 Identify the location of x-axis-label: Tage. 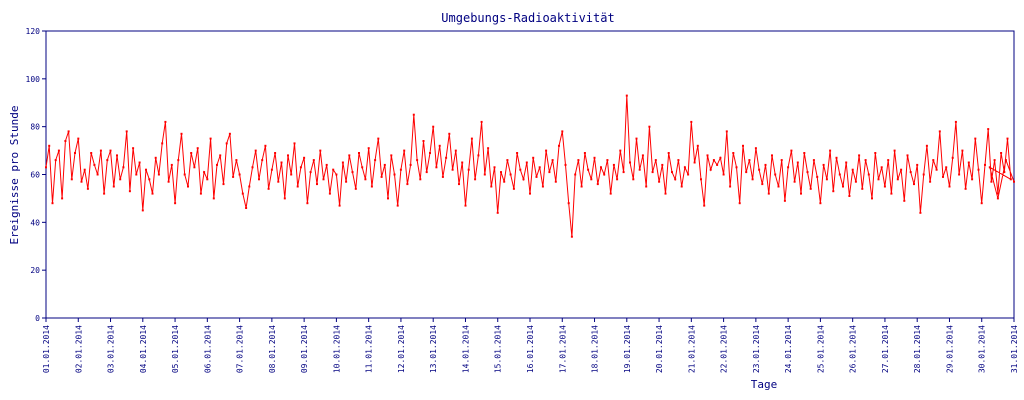
(764, 384).